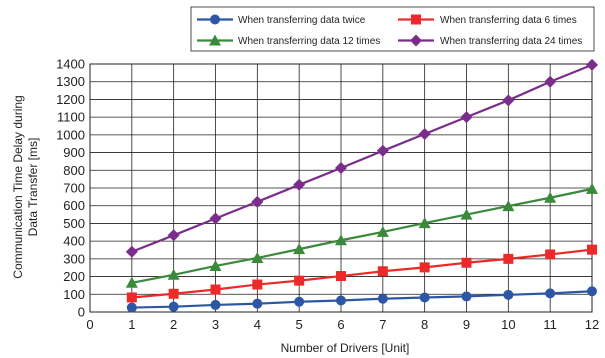 This screenshot has height=358, width=605. Describe the element at coordinates (508, 20) in the screenshot. I see `legend-label: When transferring data 6 times` at that location.